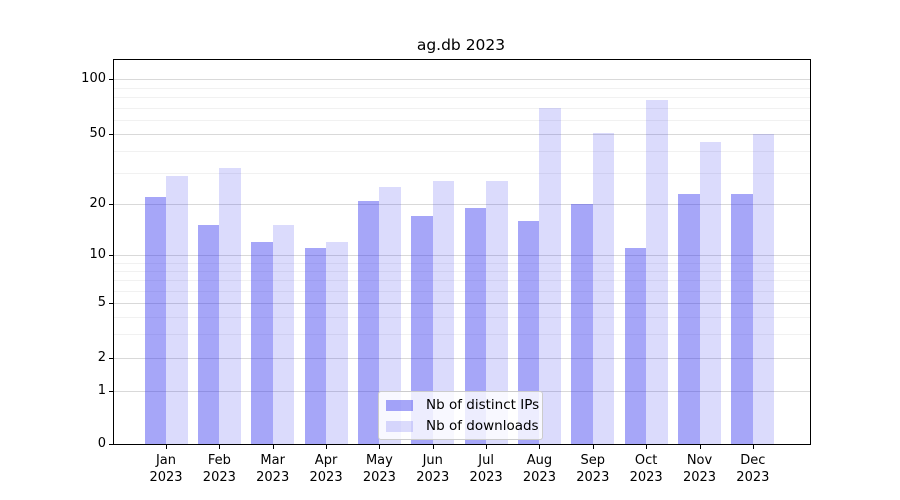 The width and height of the screenshot is (900, 500). Describe the element at coordinates (379, 469) in the screenshot. I see `x-tick-label: May 2023` at that location.